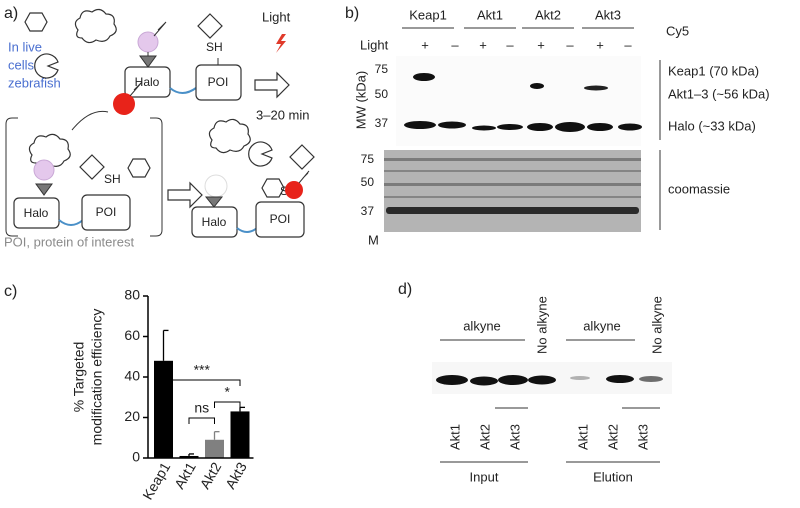  I want to click on anchor, so click(148, 61).